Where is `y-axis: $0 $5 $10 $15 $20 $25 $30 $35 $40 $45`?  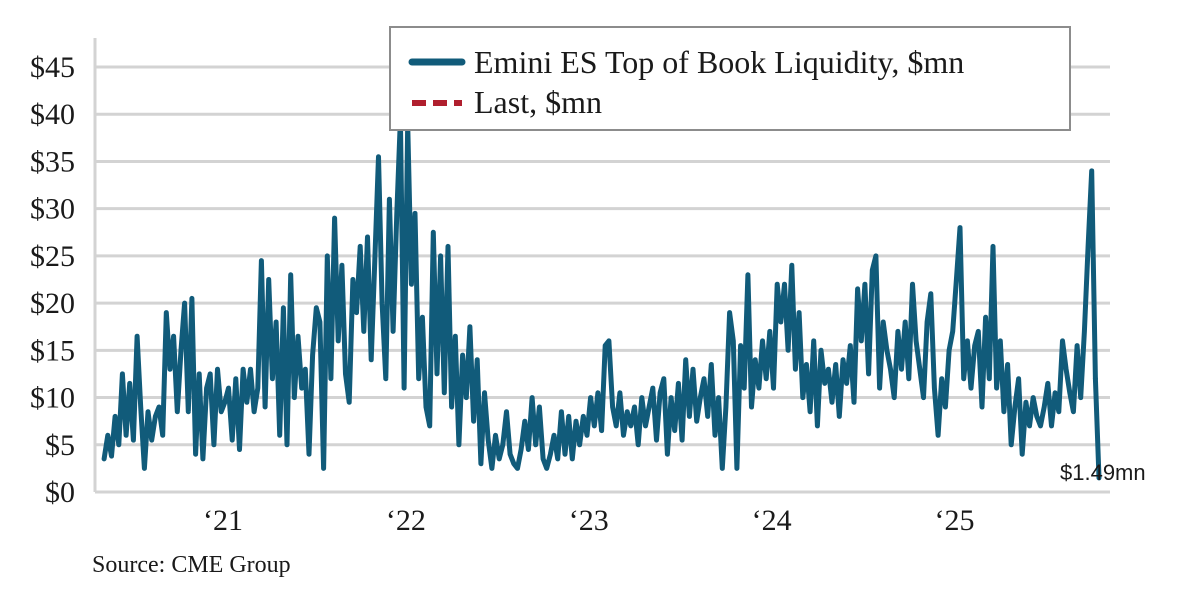 y-axis: $0 $5 $10 $15 $20 $25 $30 $35 $40 $45 is located at coordinates (63, 273).